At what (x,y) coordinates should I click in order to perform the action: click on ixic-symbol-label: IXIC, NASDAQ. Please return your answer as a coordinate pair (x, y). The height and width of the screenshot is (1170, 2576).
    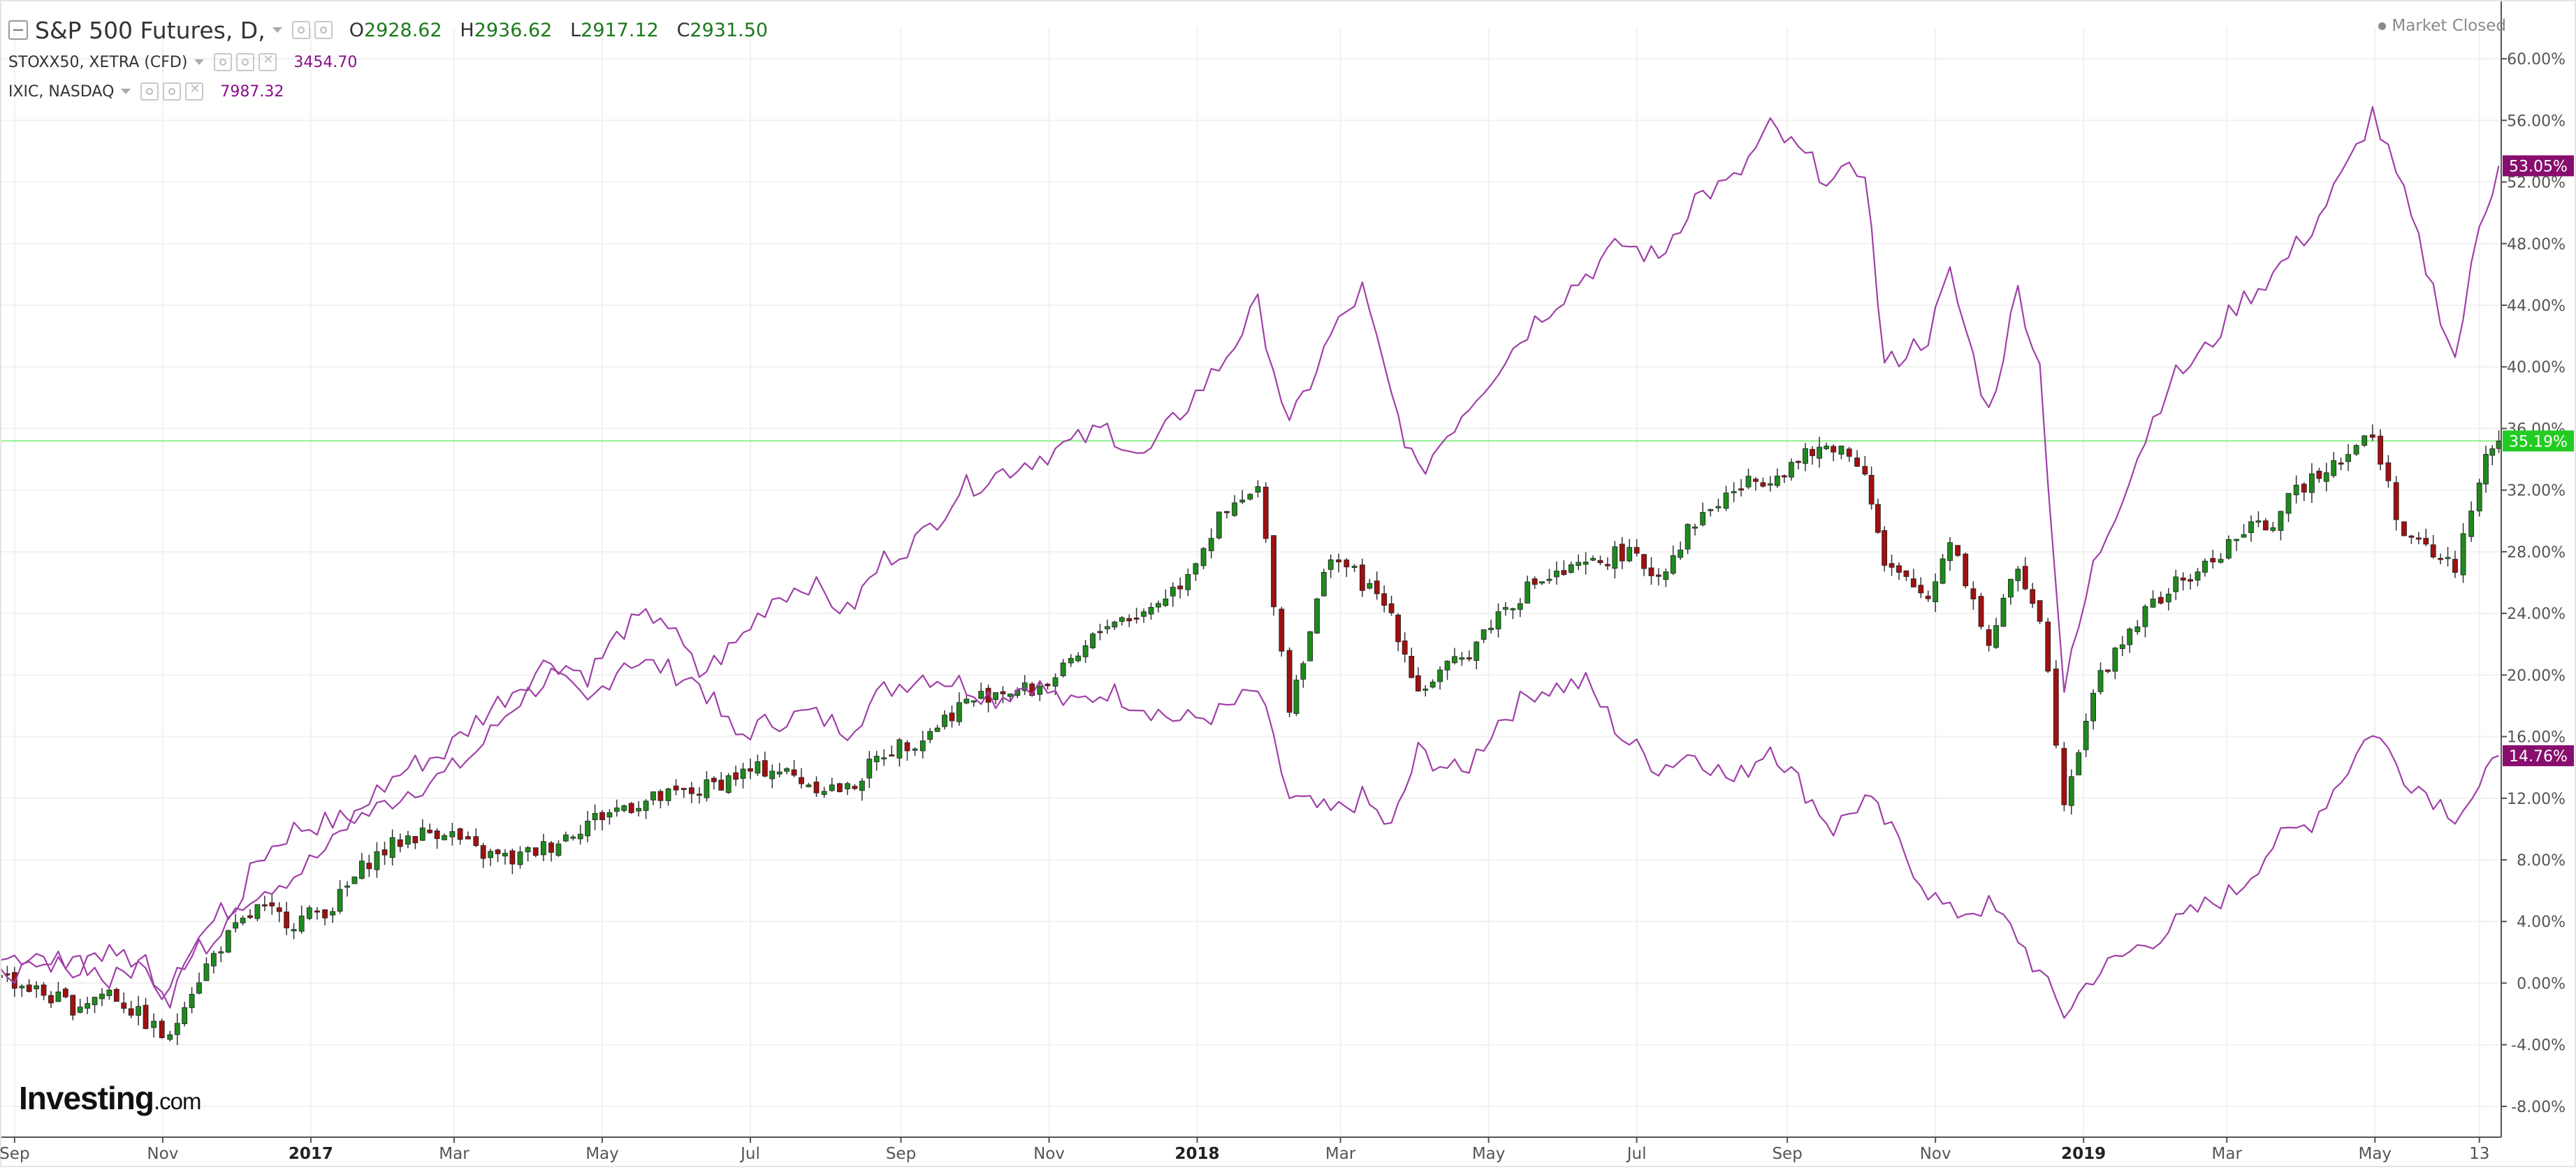
    Looking at the image, I should click on (61, 91).